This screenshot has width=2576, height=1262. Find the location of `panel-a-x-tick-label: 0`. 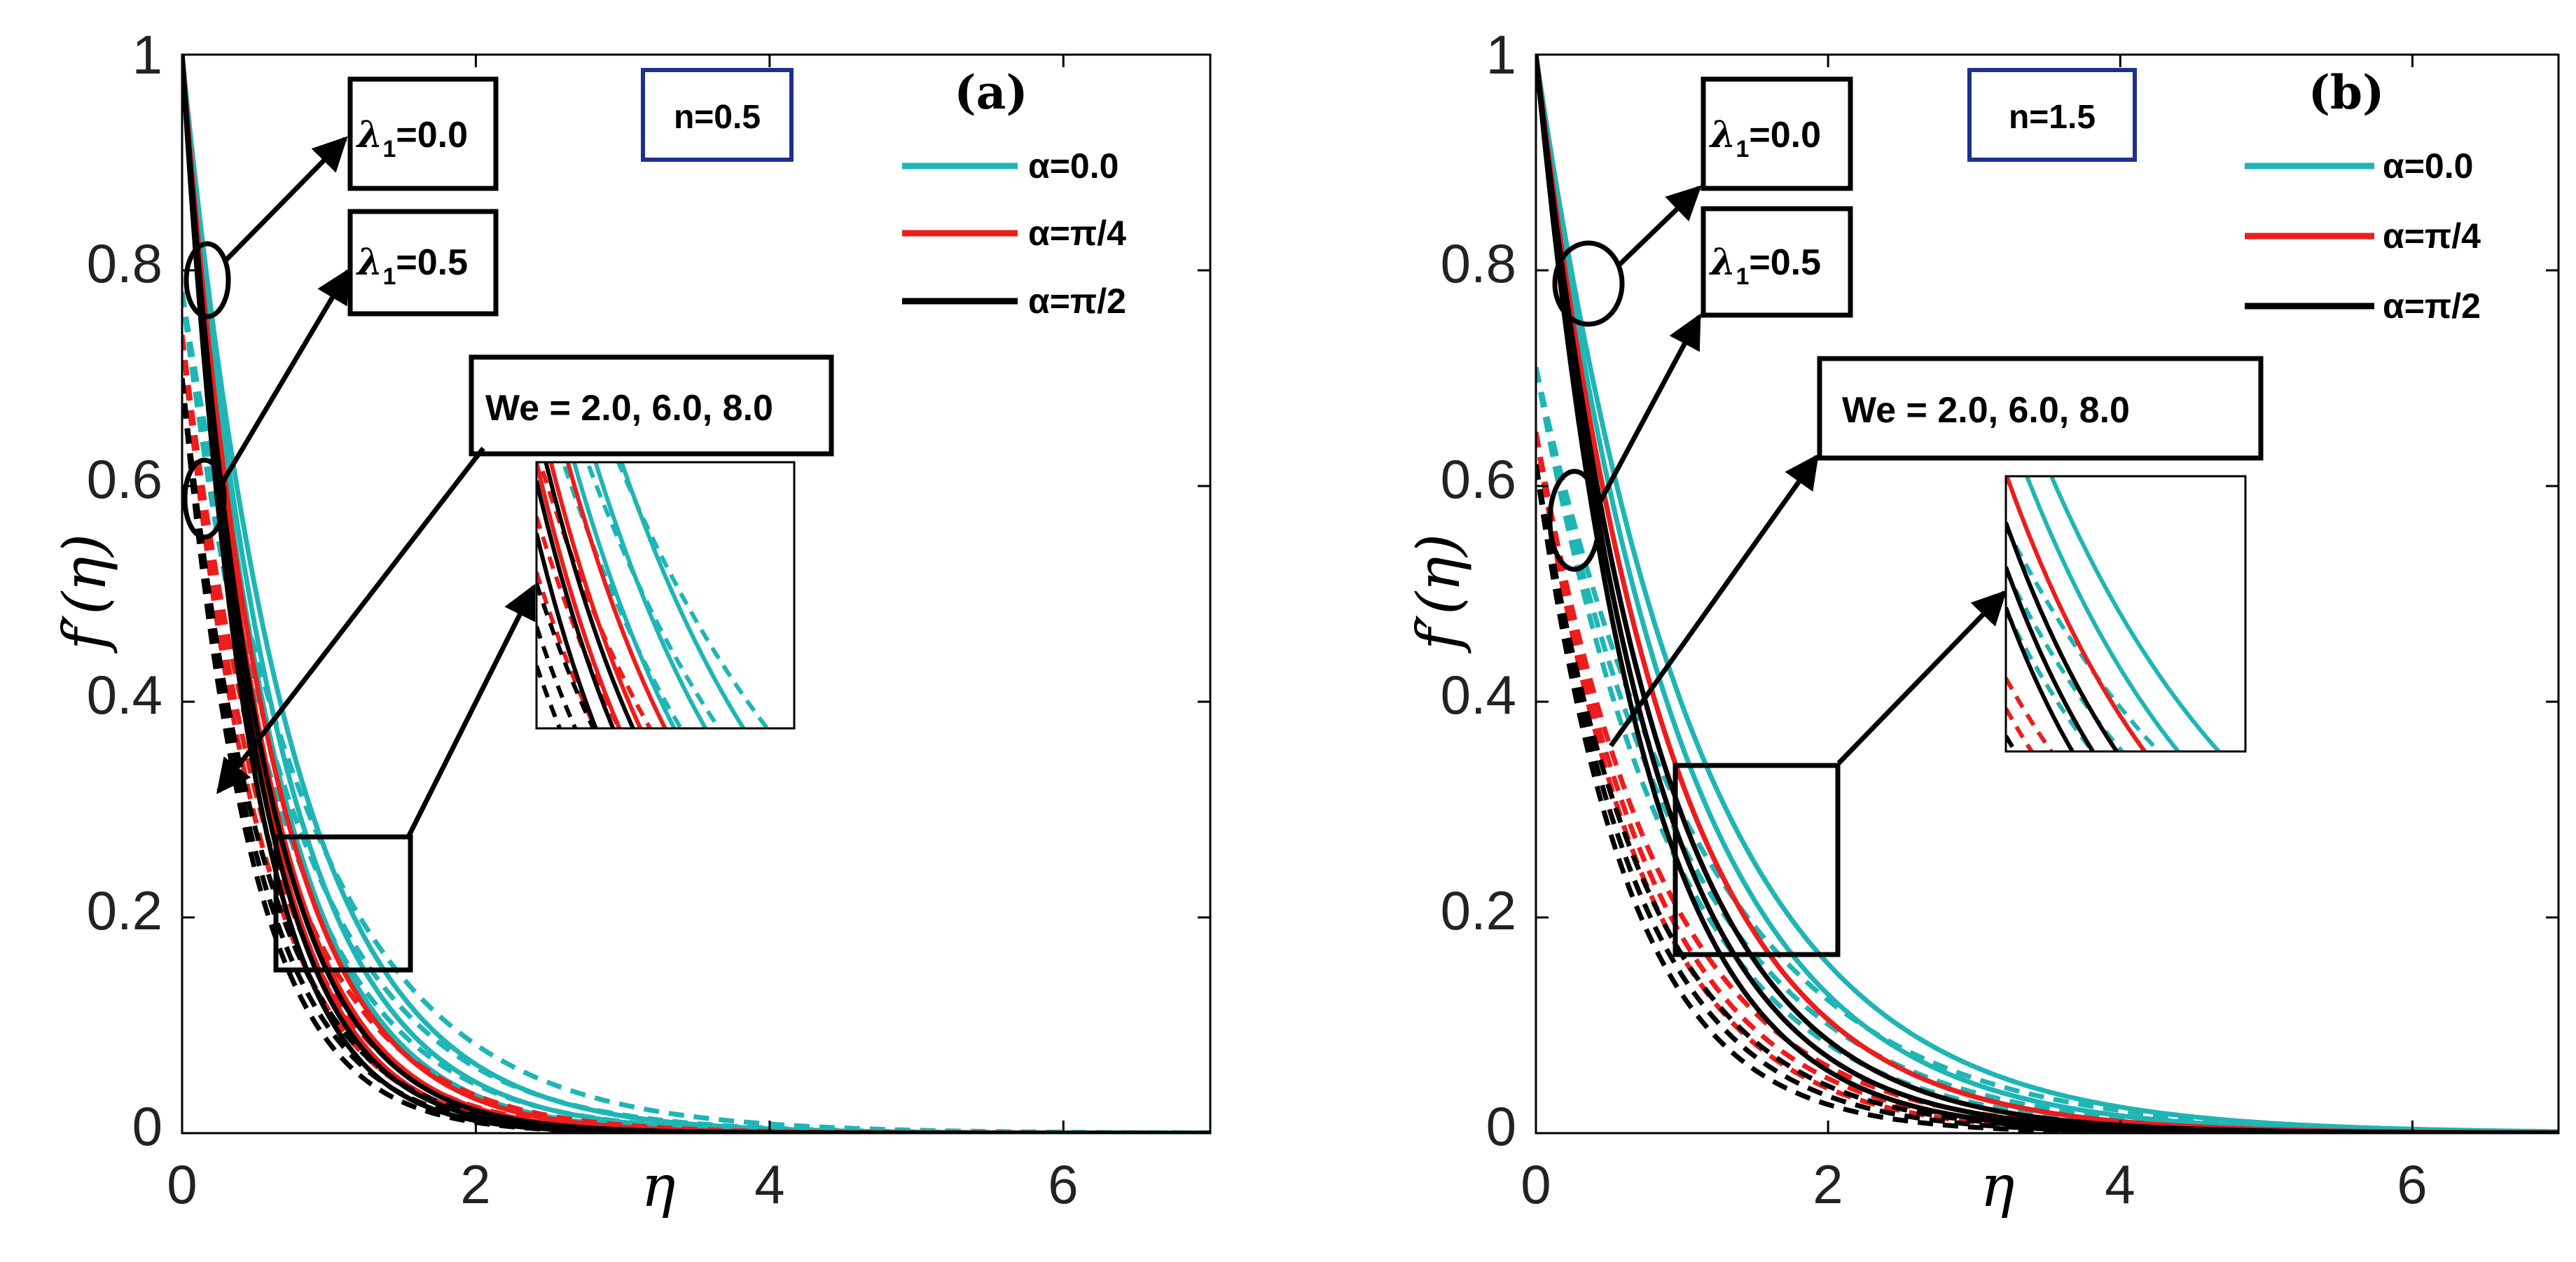

panel-a-x-tick-label: 0 is located at coordinates (182, 1184).